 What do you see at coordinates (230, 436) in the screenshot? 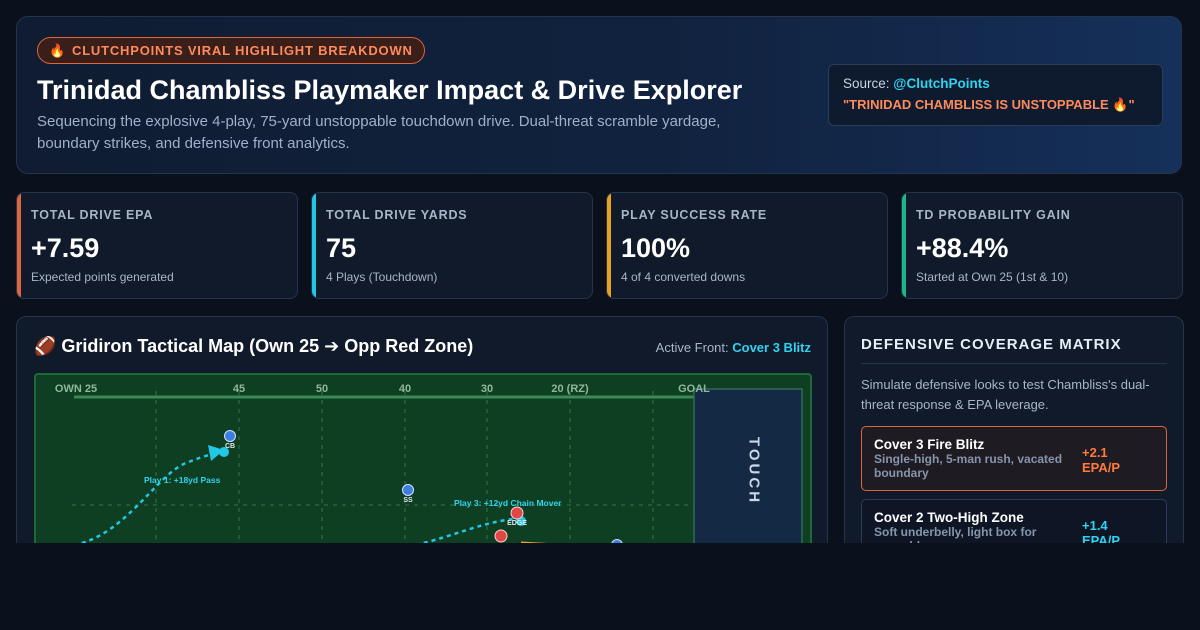
I see `defender-cb-marker` at bounding box center [230, 436].